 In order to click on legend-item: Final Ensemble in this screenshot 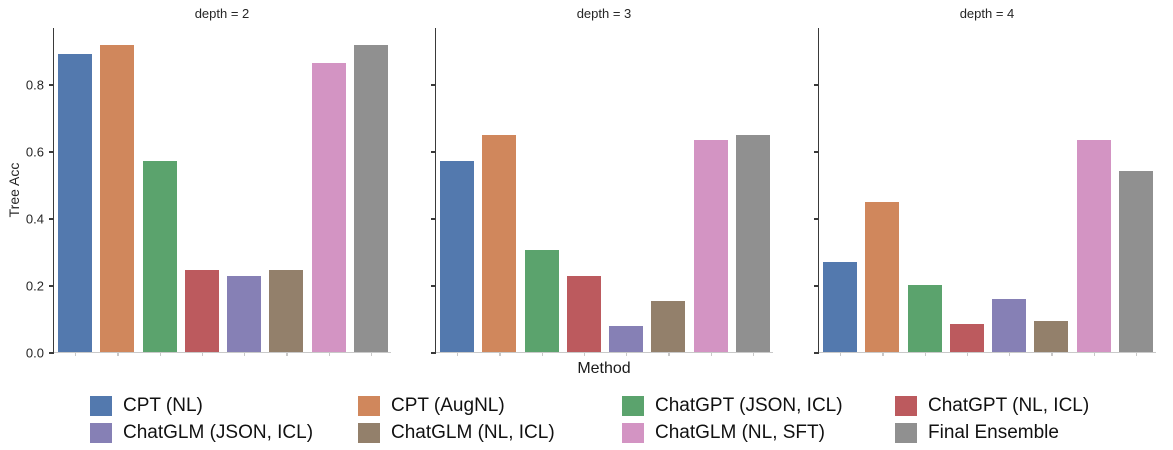, I will do `click(977, 432)`.